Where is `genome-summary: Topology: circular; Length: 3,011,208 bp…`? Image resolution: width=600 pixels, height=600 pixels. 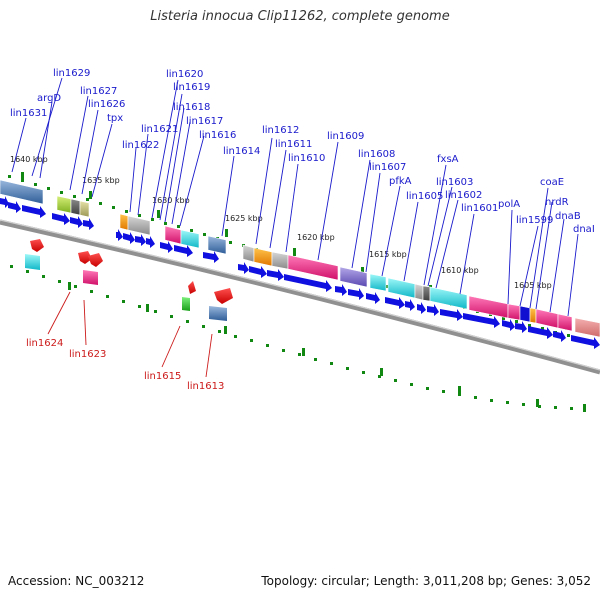 genome-summary: Topology: circular; Length: 3,011,208 bp… is located at coordinates (426, 581).